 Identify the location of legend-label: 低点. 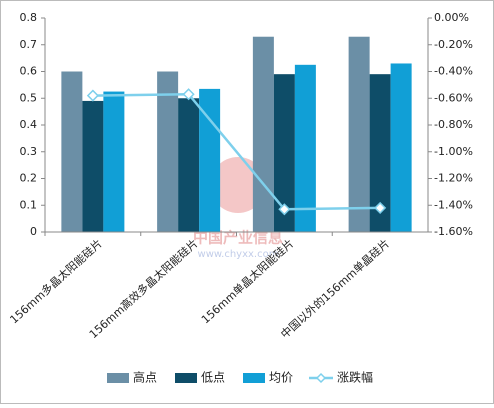
(213, 378).